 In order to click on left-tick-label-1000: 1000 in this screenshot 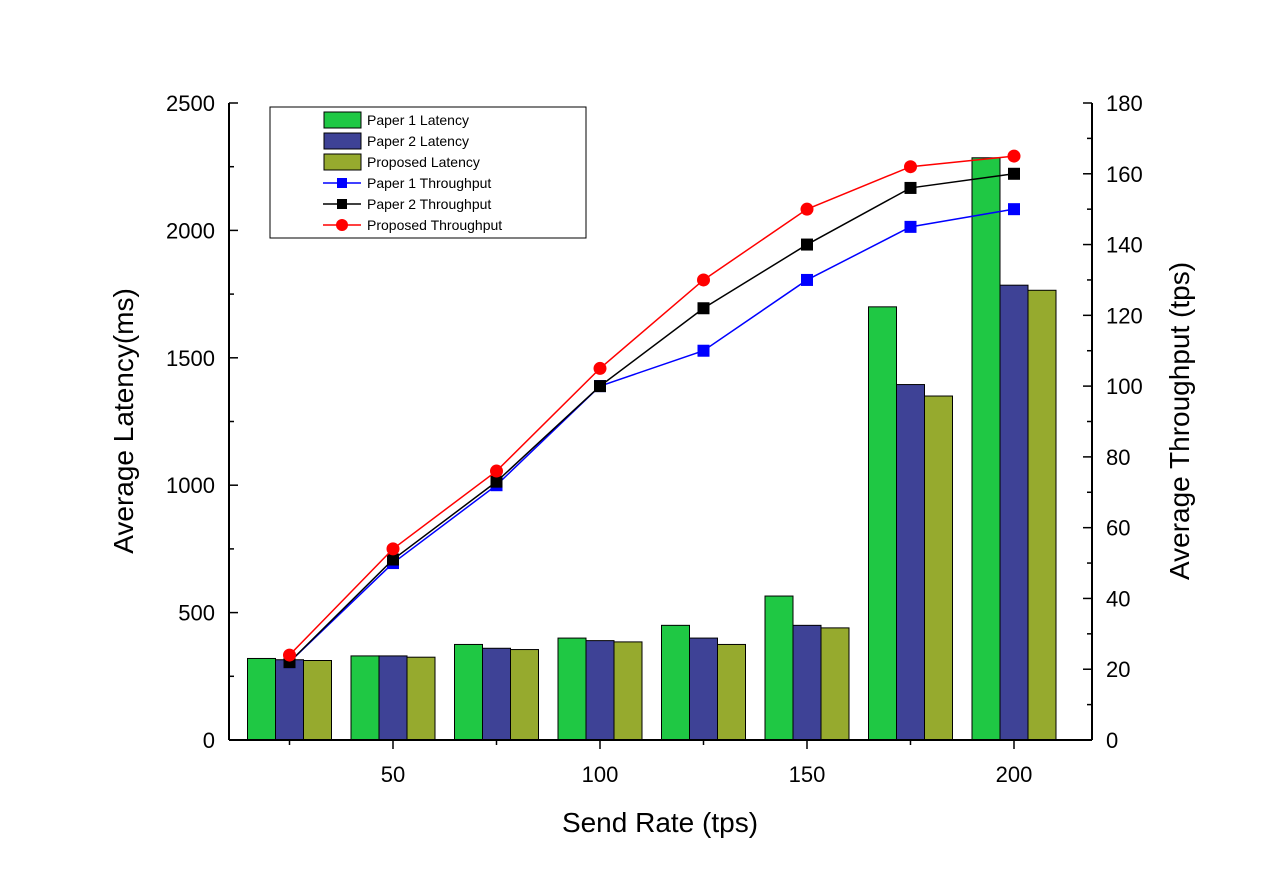, I will do `click(190, 485)`.